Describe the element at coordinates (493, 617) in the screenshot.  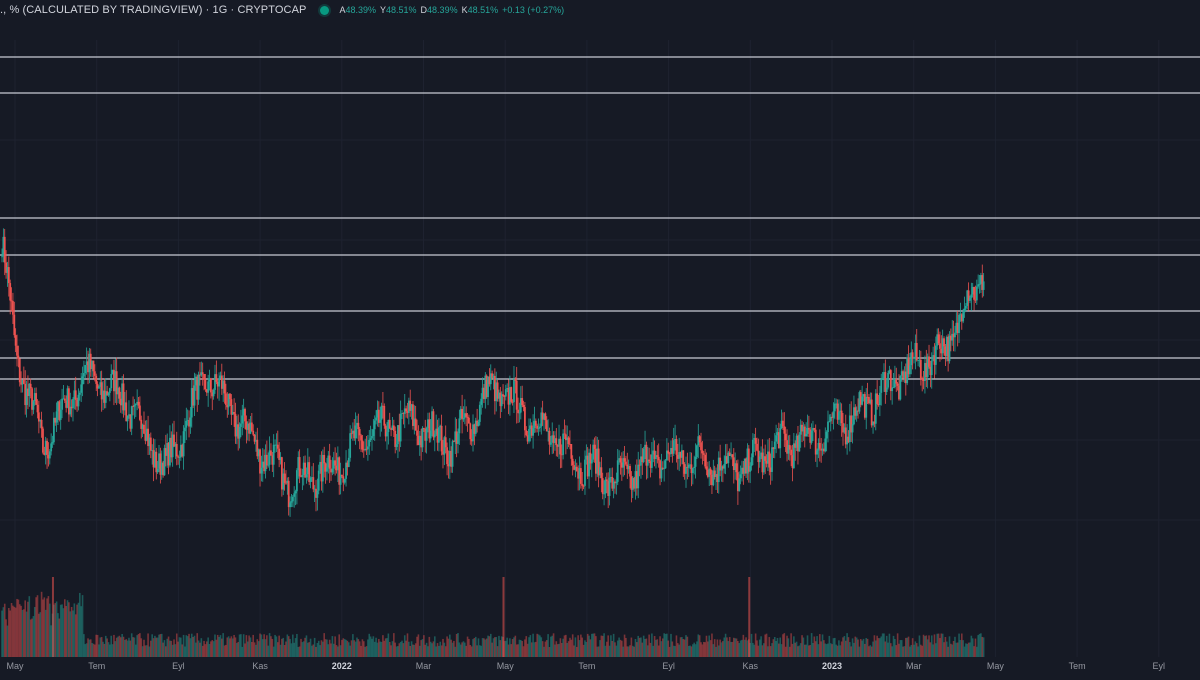
I see `volume-pane` at that location.